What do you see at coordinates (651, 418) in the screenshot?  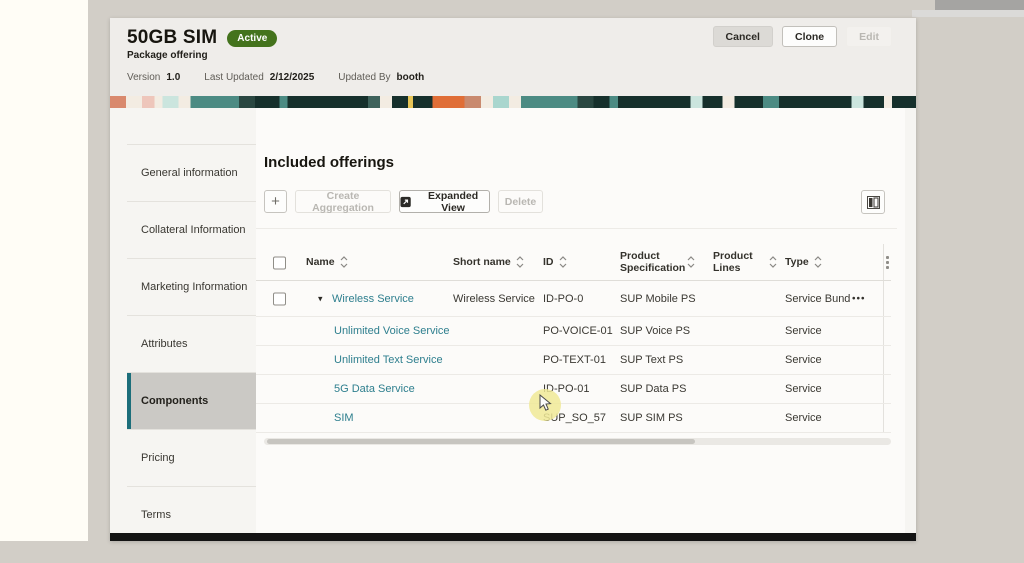 I see `cell-product-specification: SUP SIM PS` at bounding box center [651, 418].